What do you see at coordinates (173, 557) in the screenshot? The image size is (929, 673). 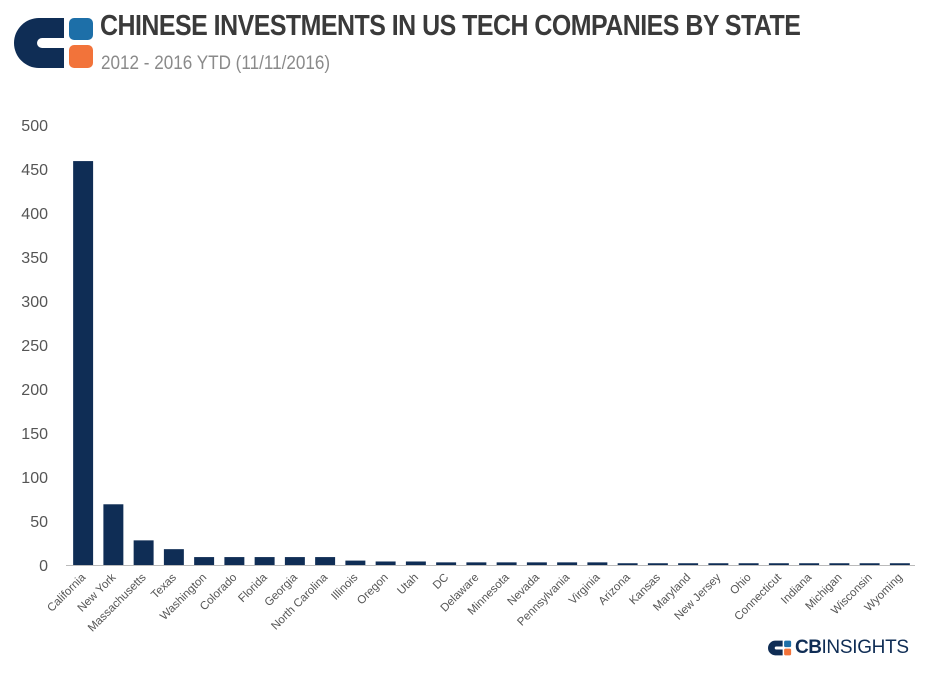 I see `bar-texas` at bounding box center [173, 557].